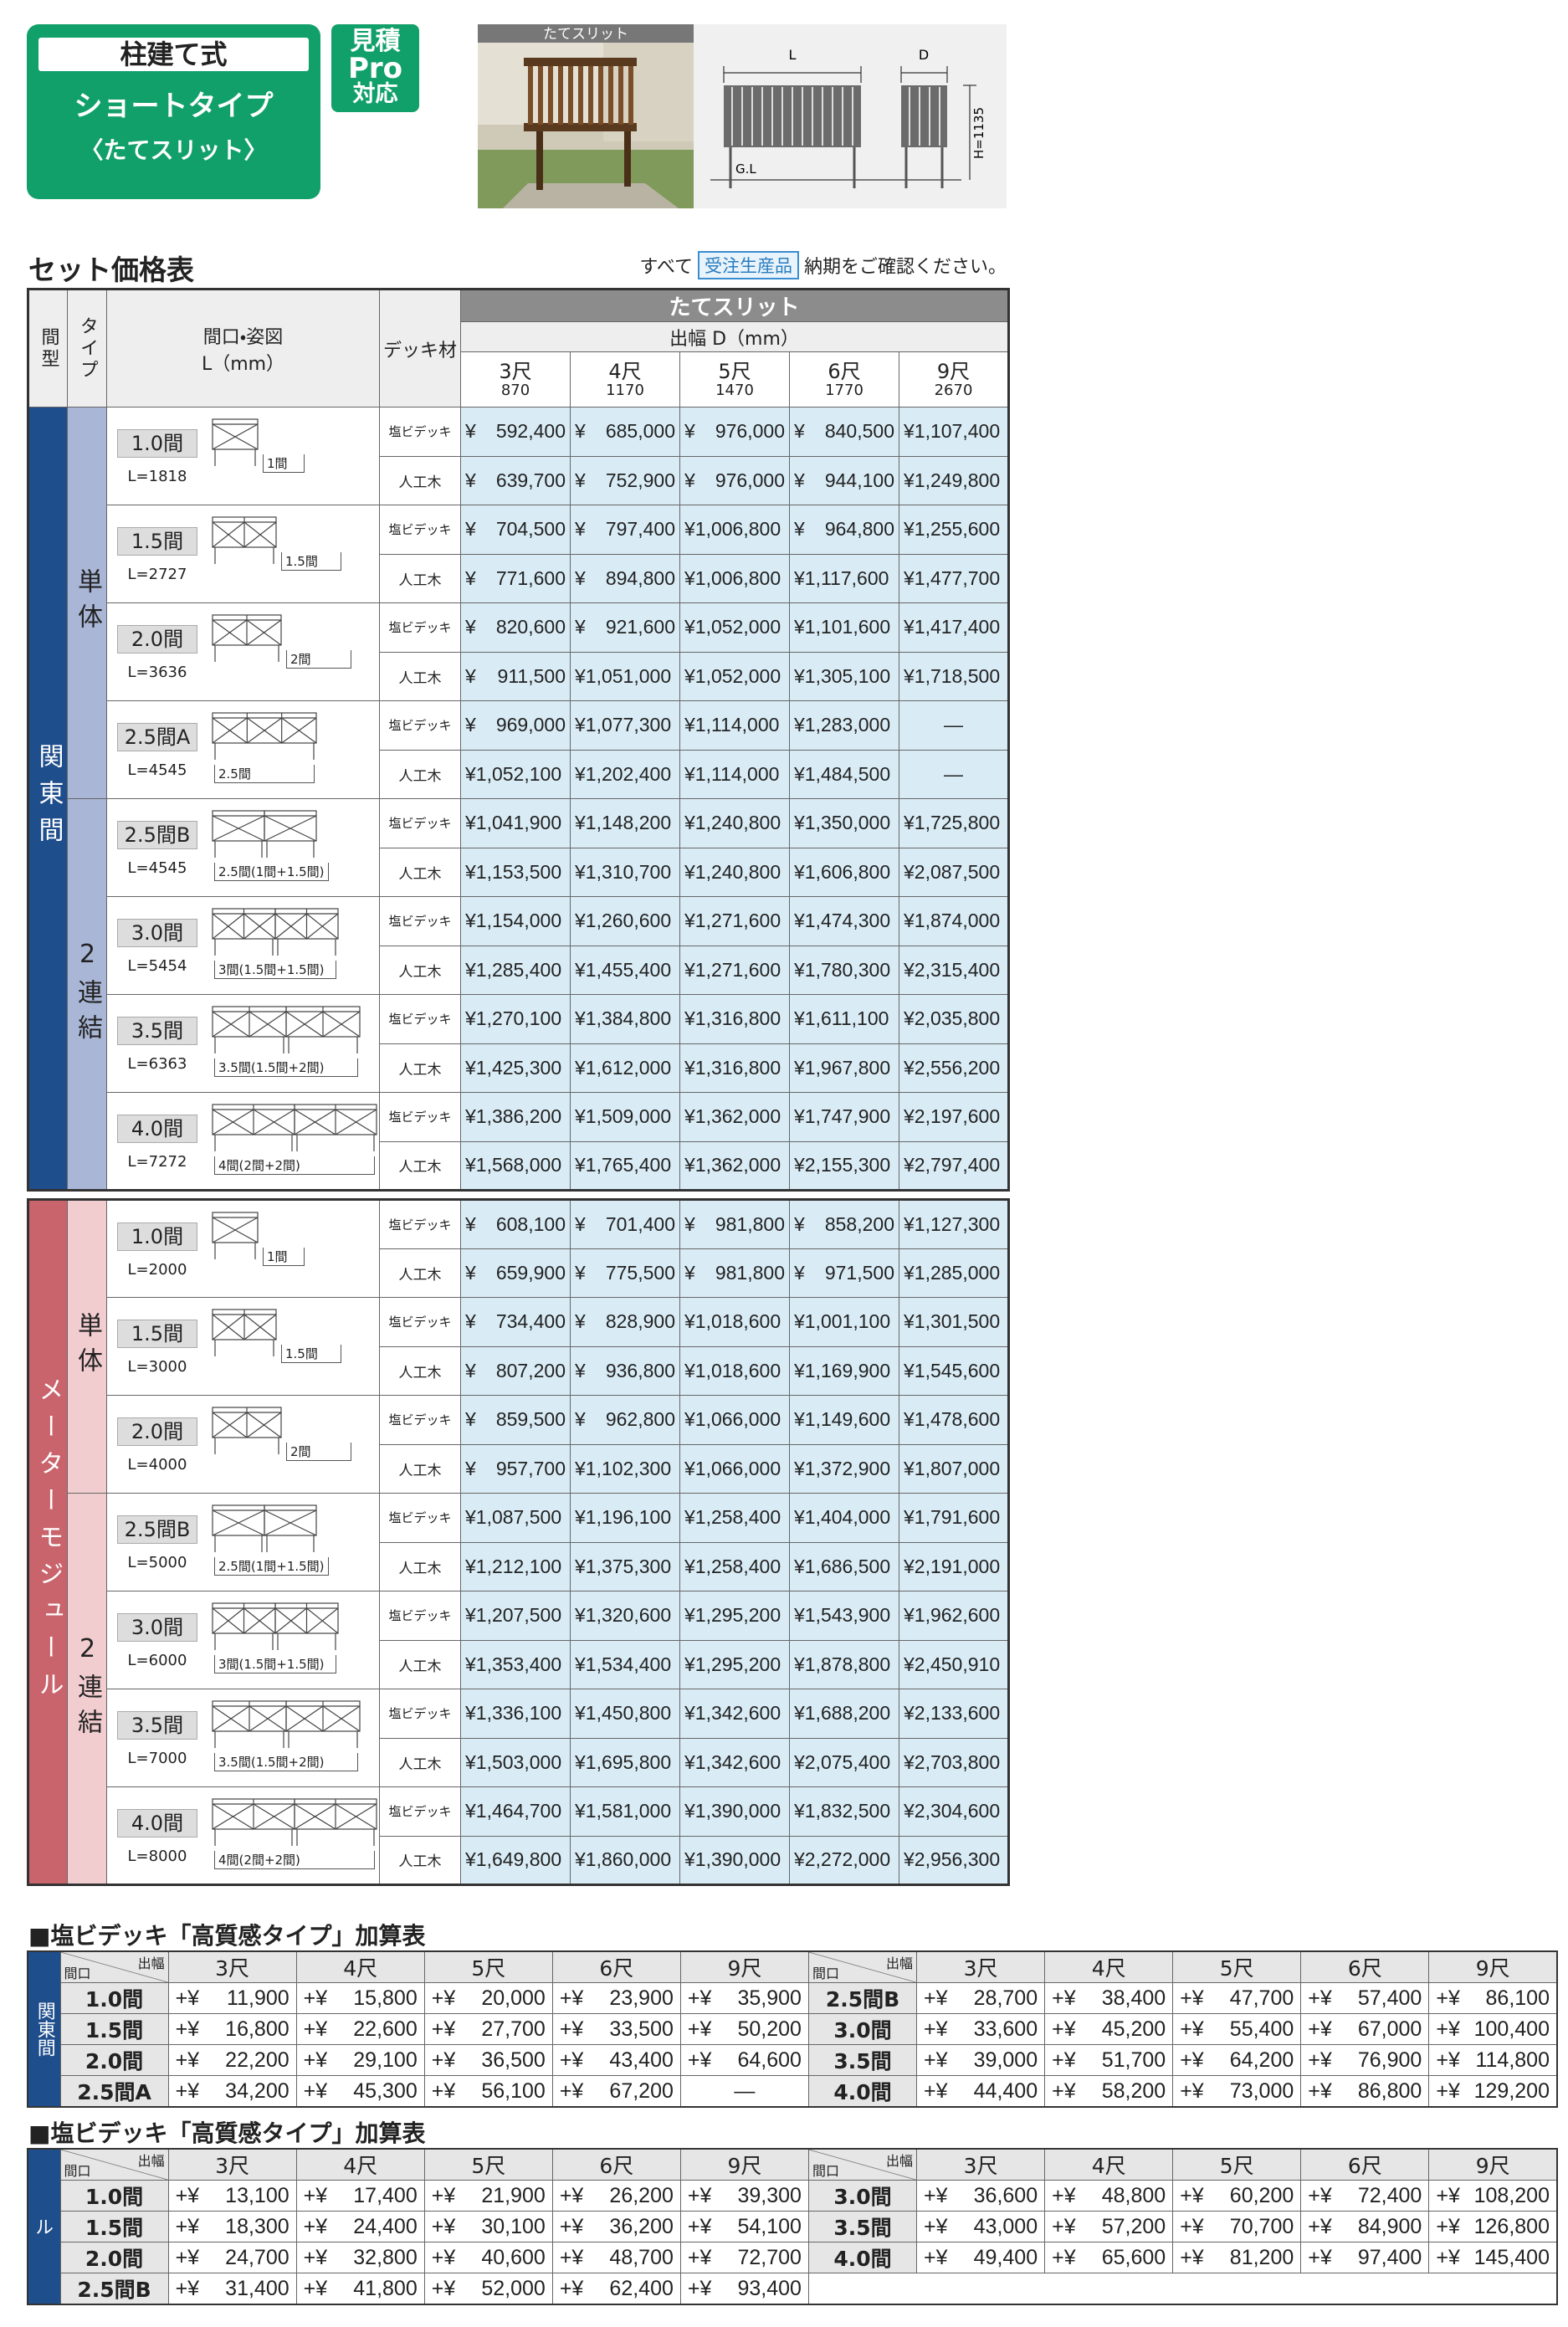 The image size is (1568, 2327). What do you see at coordinates (981, 2226) in the screenshot?
I see `addon-value: +¥ 43,000` at bounding box center [981, 2226].